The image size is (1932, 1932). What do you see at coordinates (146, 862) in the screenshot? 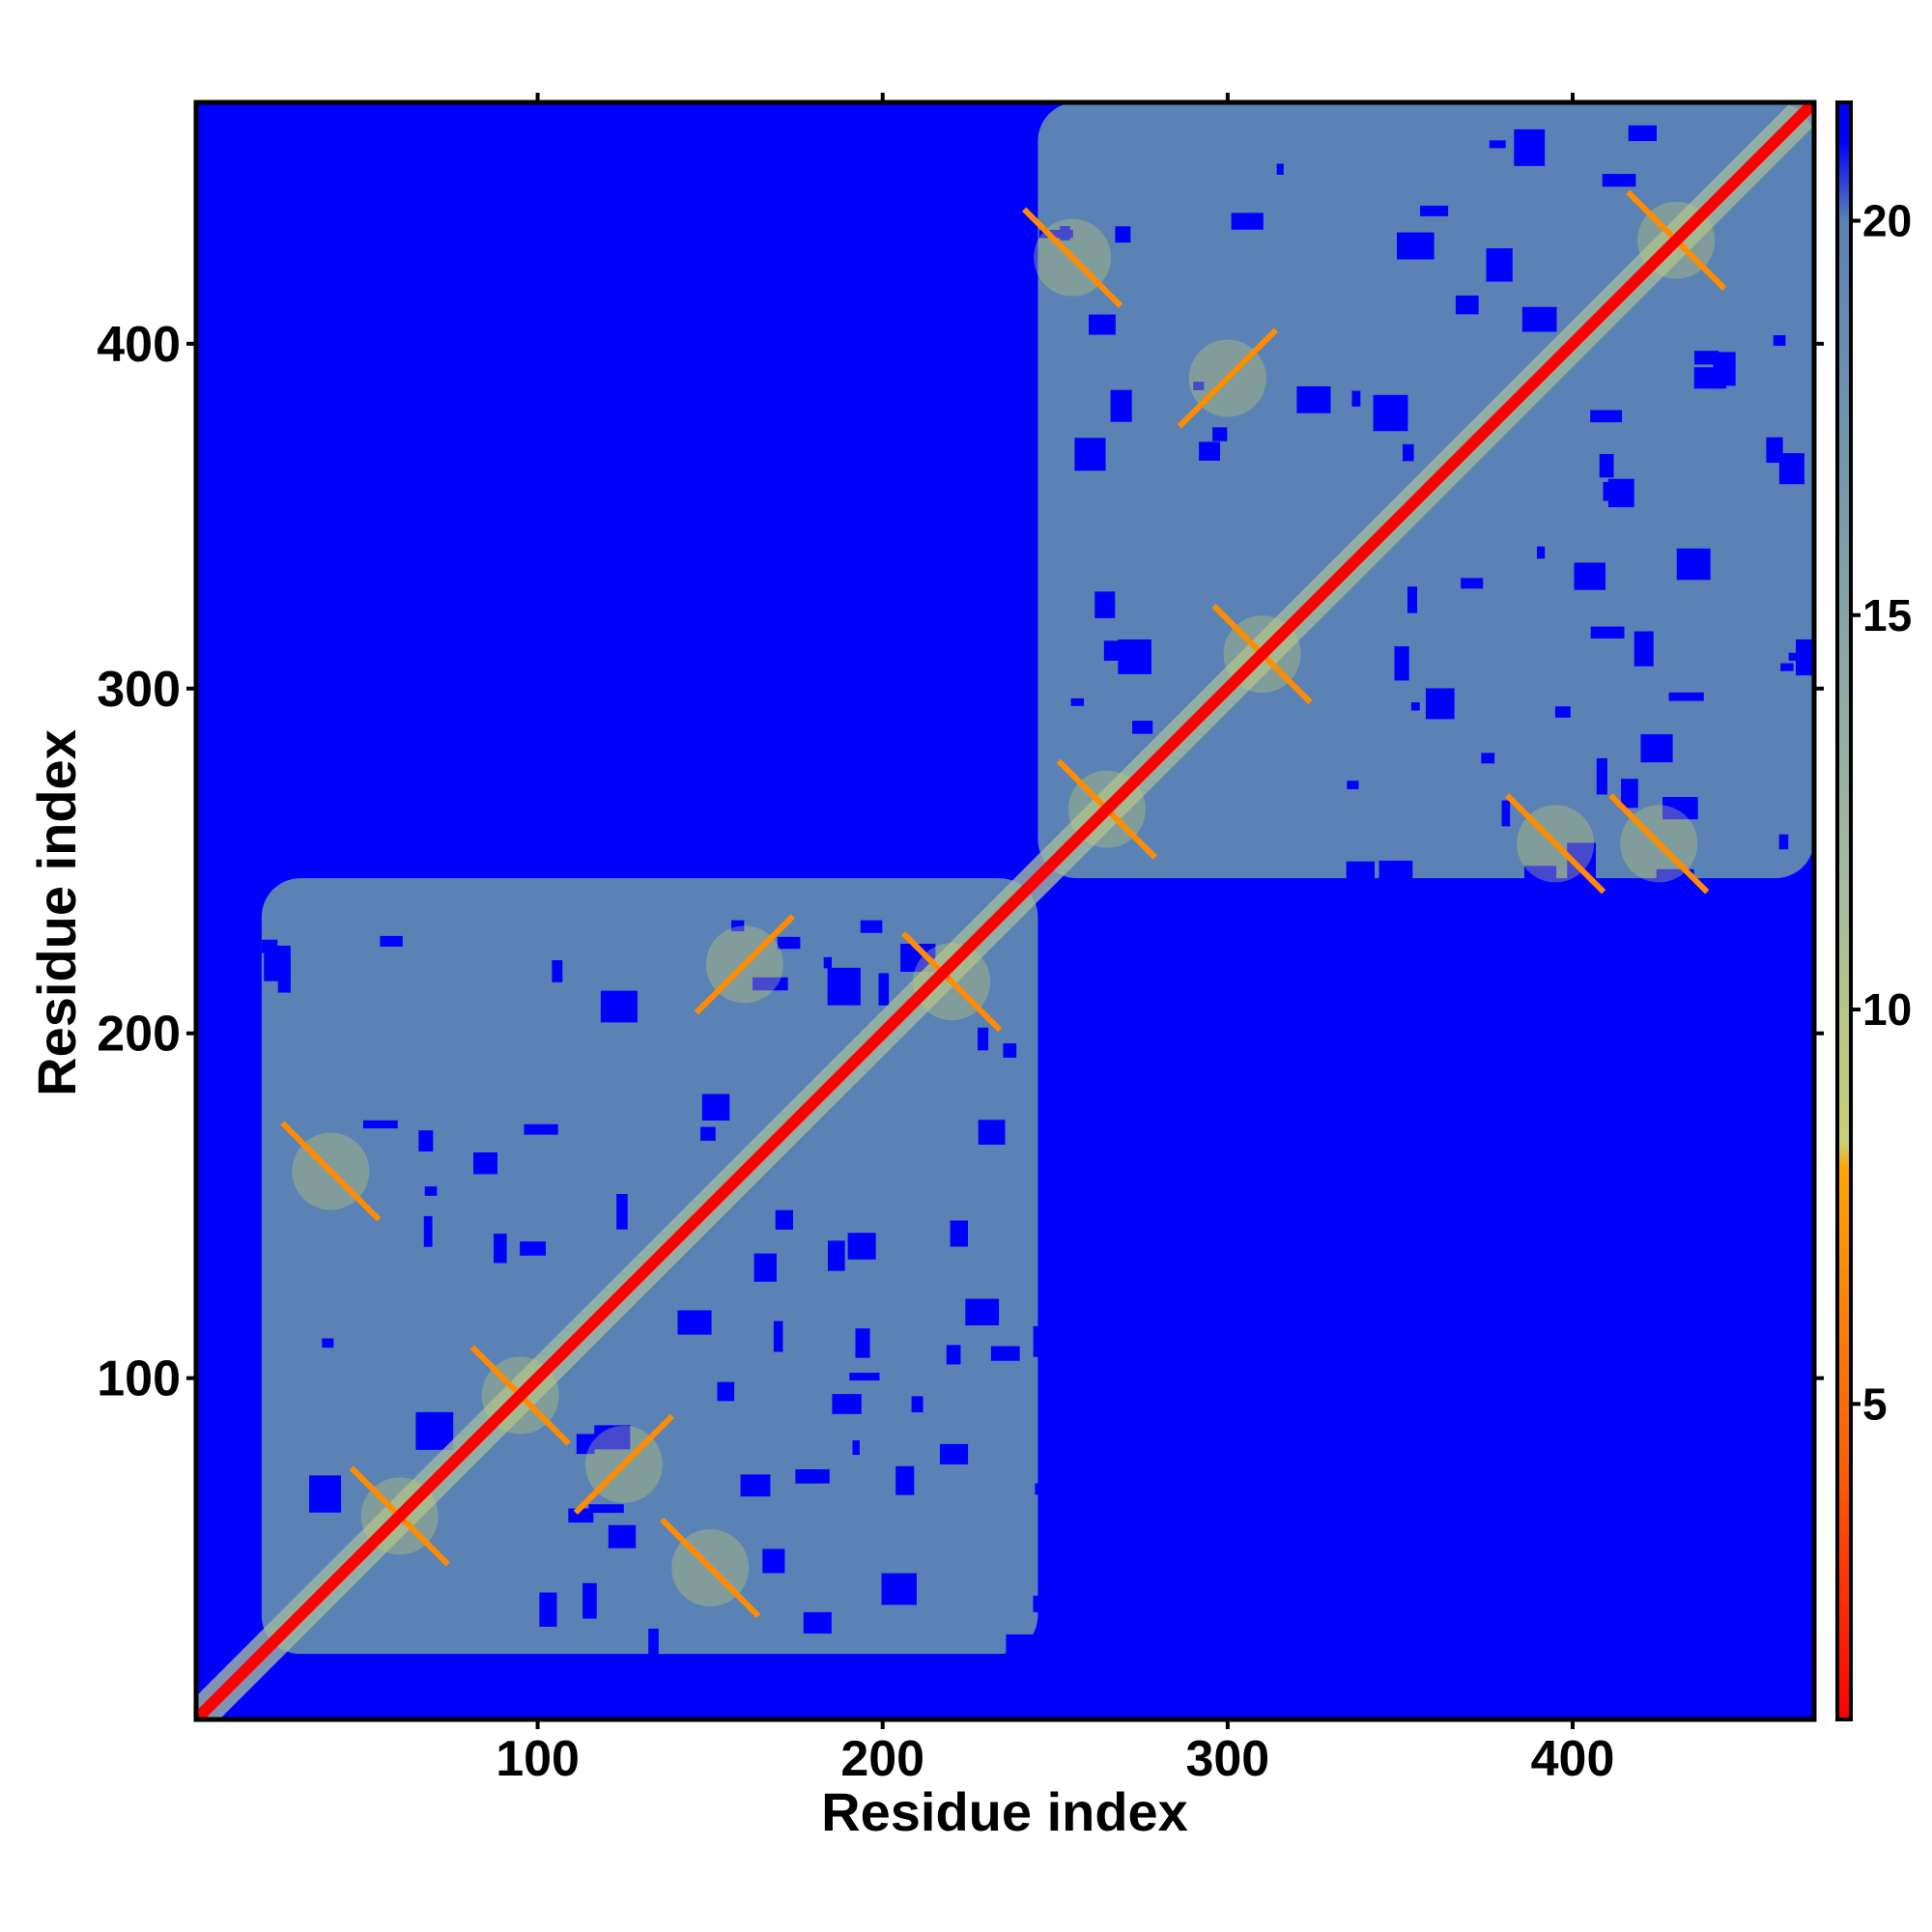
I see `y-axis: 100 200 300 400` at bounding box center [146, 862].